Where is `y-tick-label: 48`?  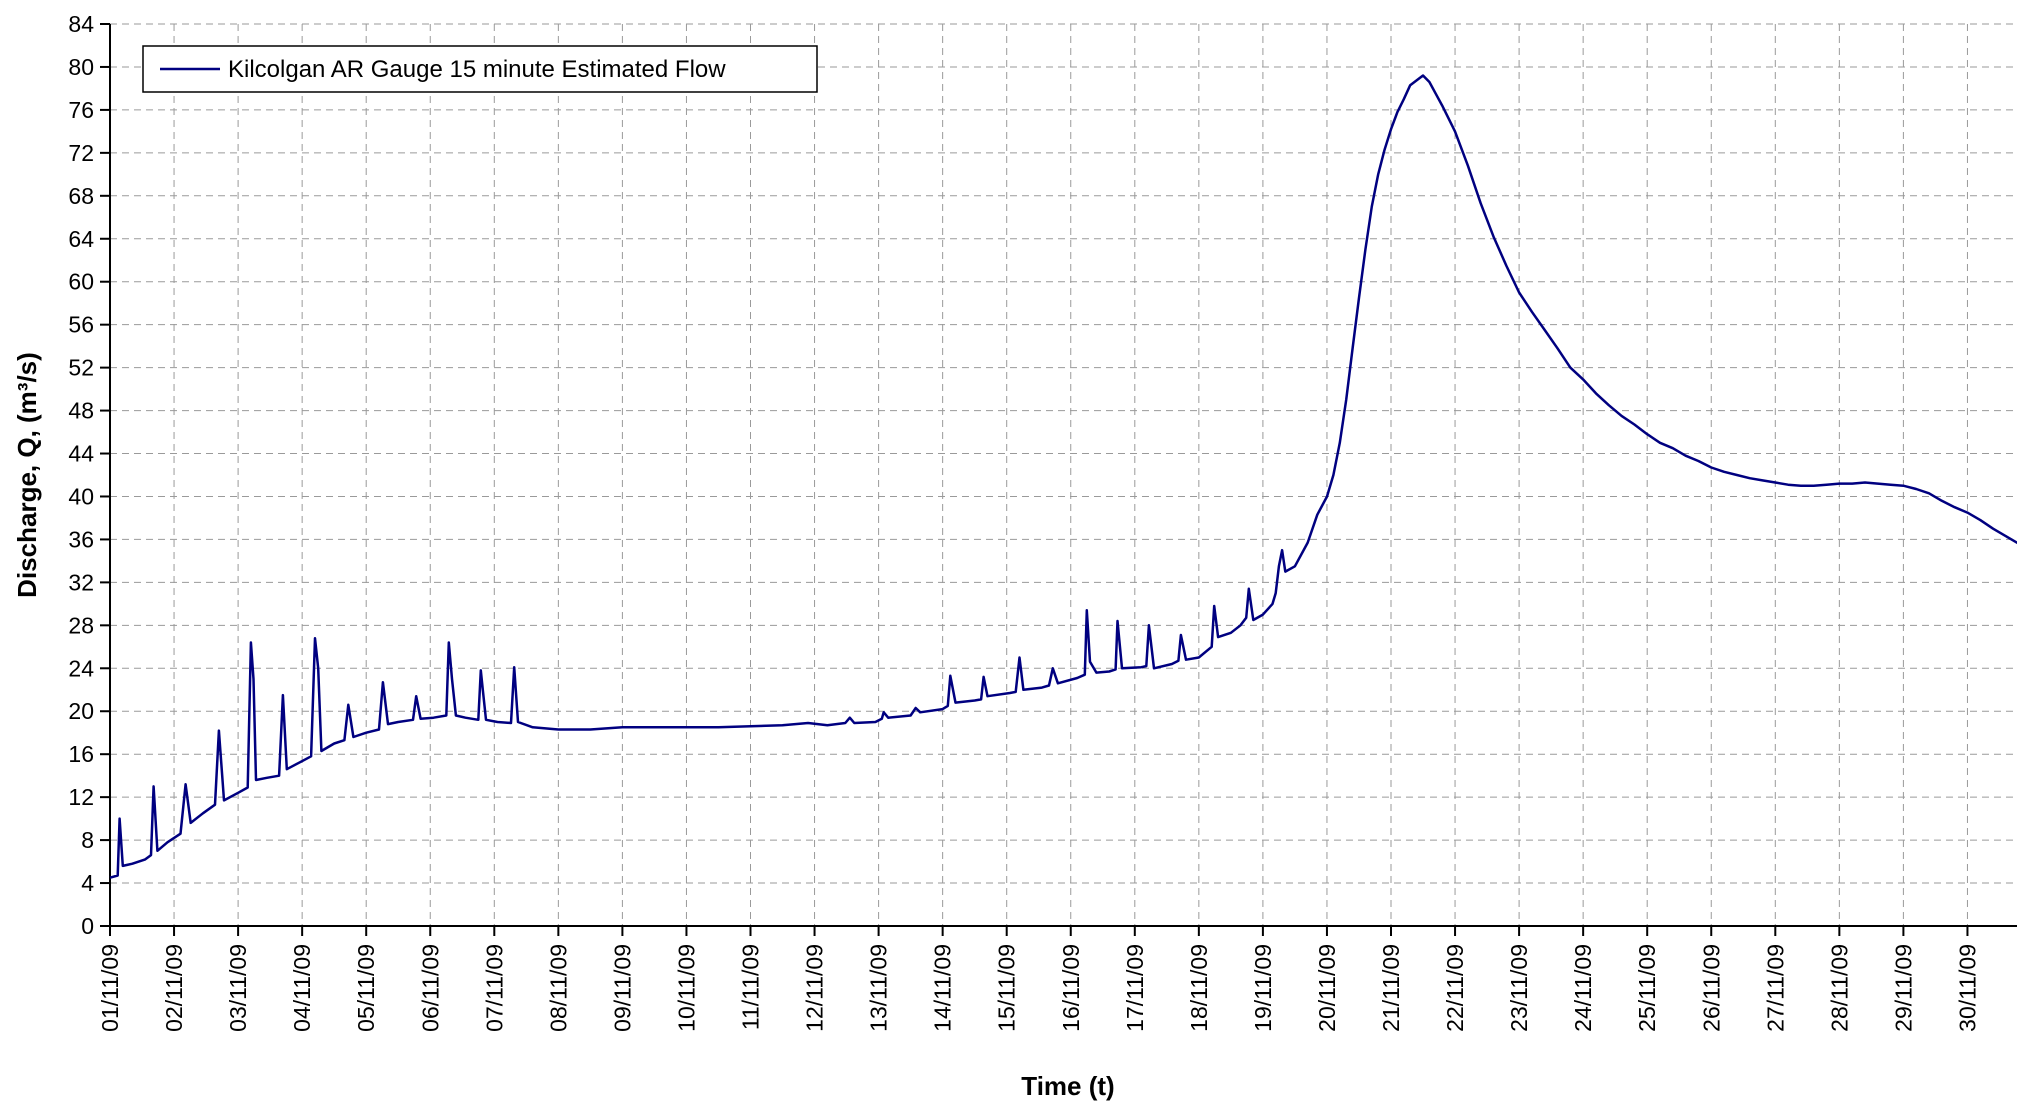
y-tick-label: 48 is located at coordinates (81, 411).